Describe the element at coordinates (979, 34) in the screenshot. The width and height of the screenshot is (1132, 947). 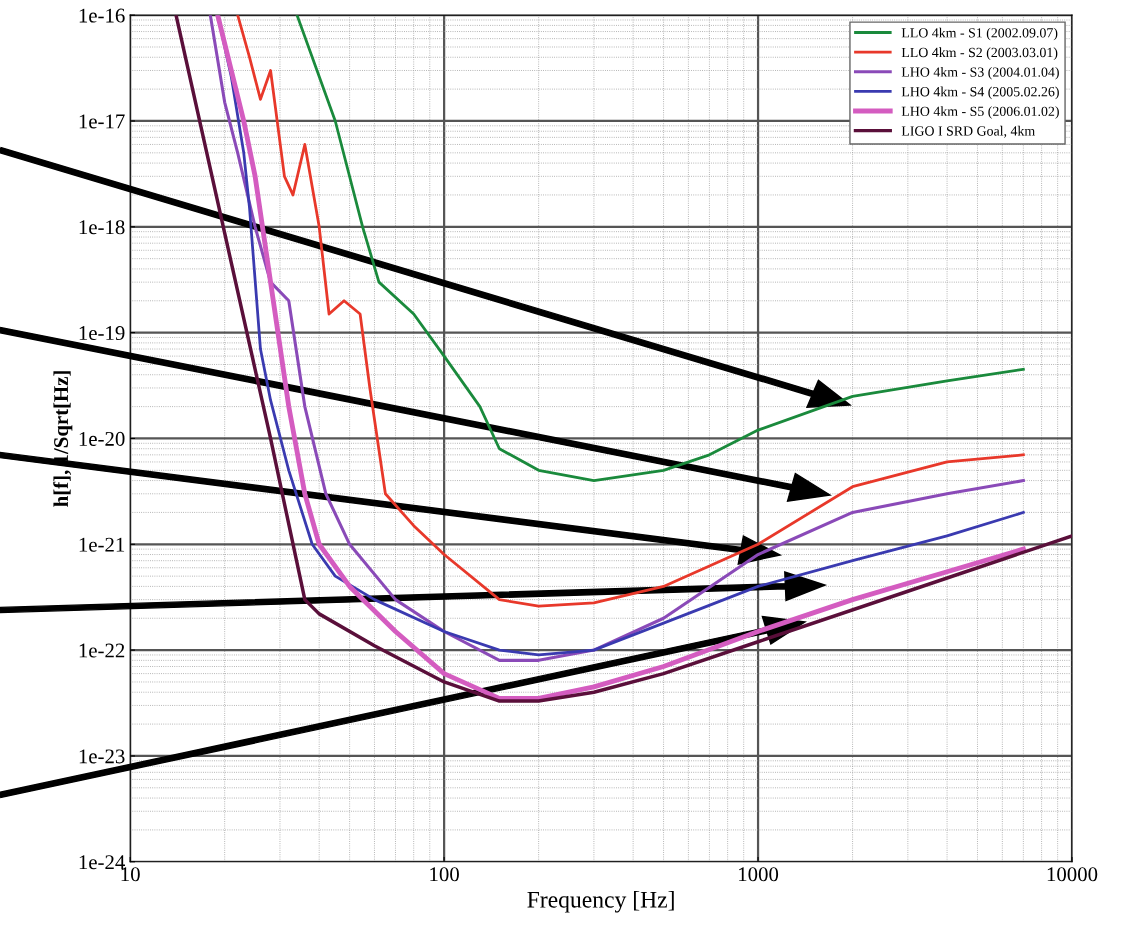
I see `legend-label: LLO 4km - S1 (2002.09.07)` at that location.